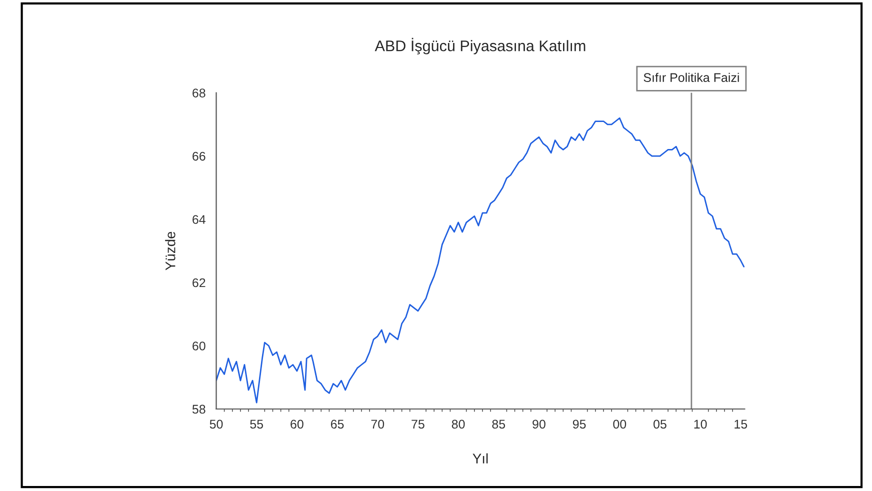 The width and height of the screenshot is (872, 491). Describe the element at coordinates (199, 409) in the screenshot. I see `y-tick-label: 58` at that location.